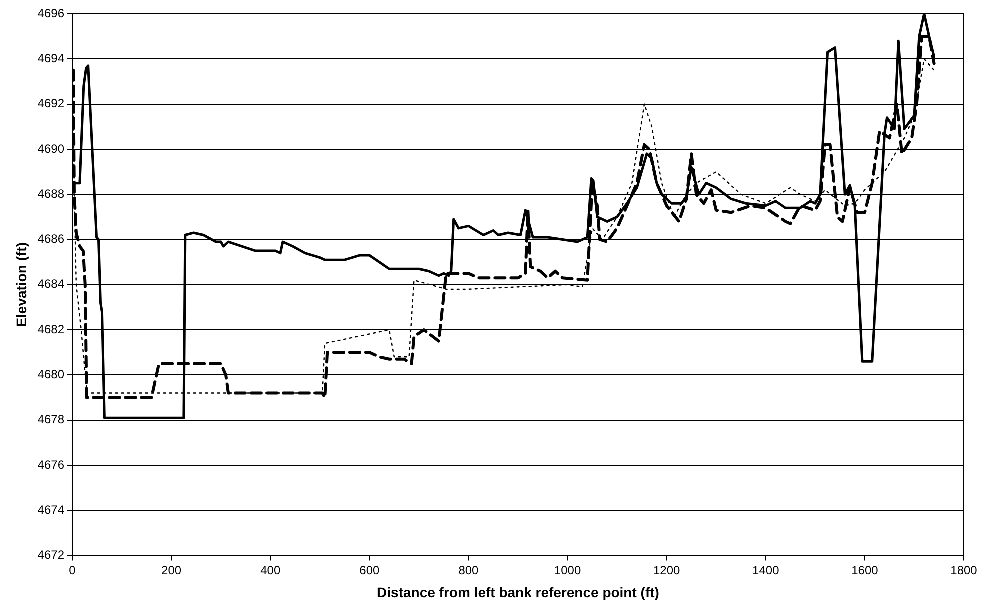 The image size is (994, 612). What do you see at coordinates (51, 555) in the screenshot?
I see `y-tick-label: 4672` at bounding box center [51, 555].